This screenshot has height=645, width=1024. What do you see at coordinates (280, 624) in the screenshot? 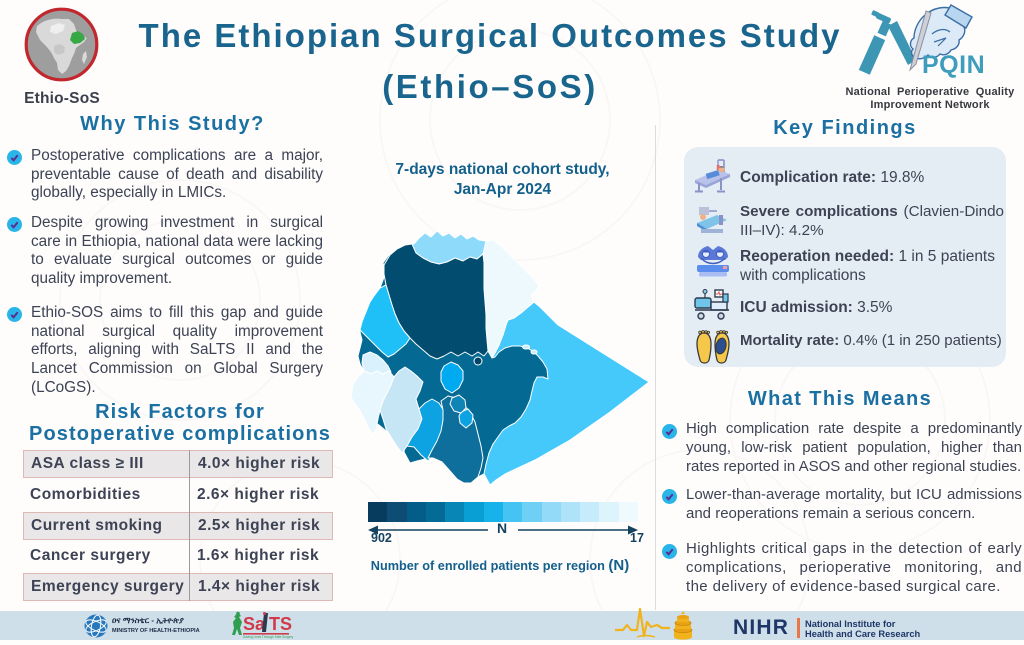
I see `svg-text: TS` at bounding box center [280, 624].